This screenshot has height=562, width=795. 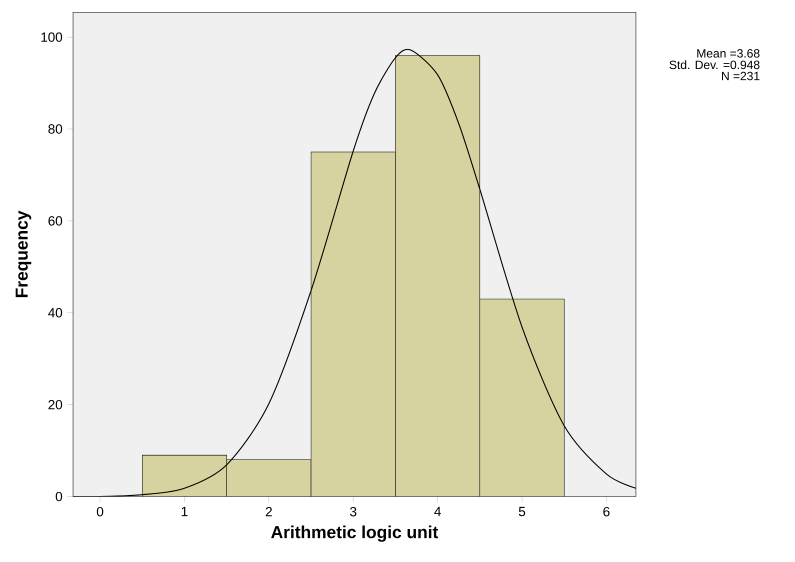 What do you see at coordinates (606, 512) in the screenshot?
I see `x-tick-label: 6` at bounding box center [606, 512].